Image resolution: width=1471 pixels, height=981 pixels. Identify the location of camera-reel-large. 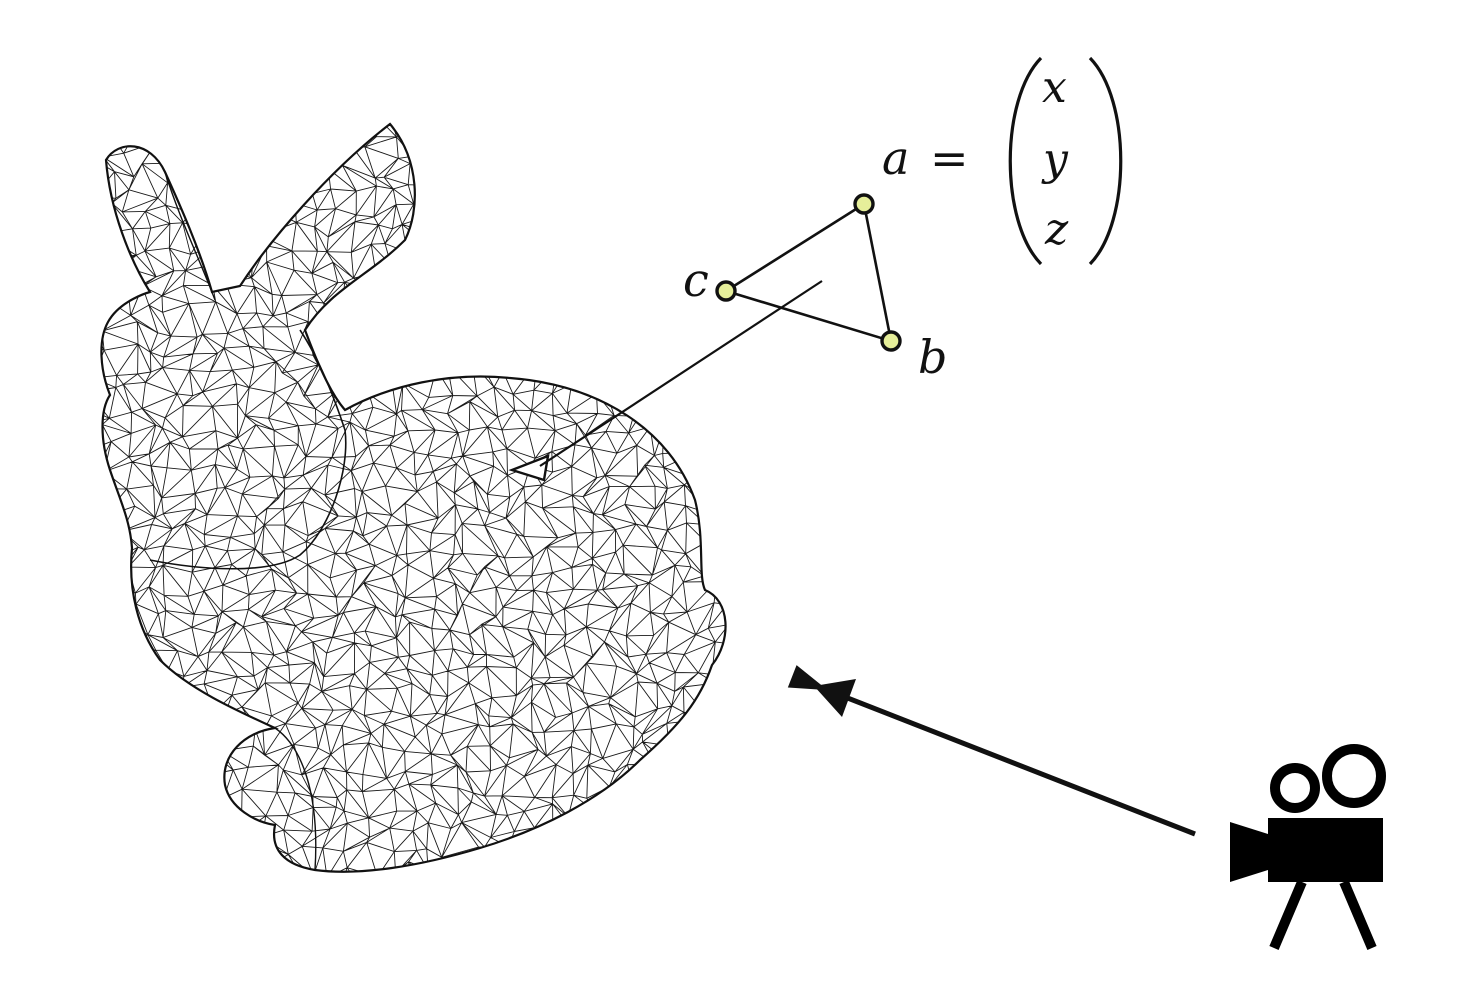
(1354, 776).